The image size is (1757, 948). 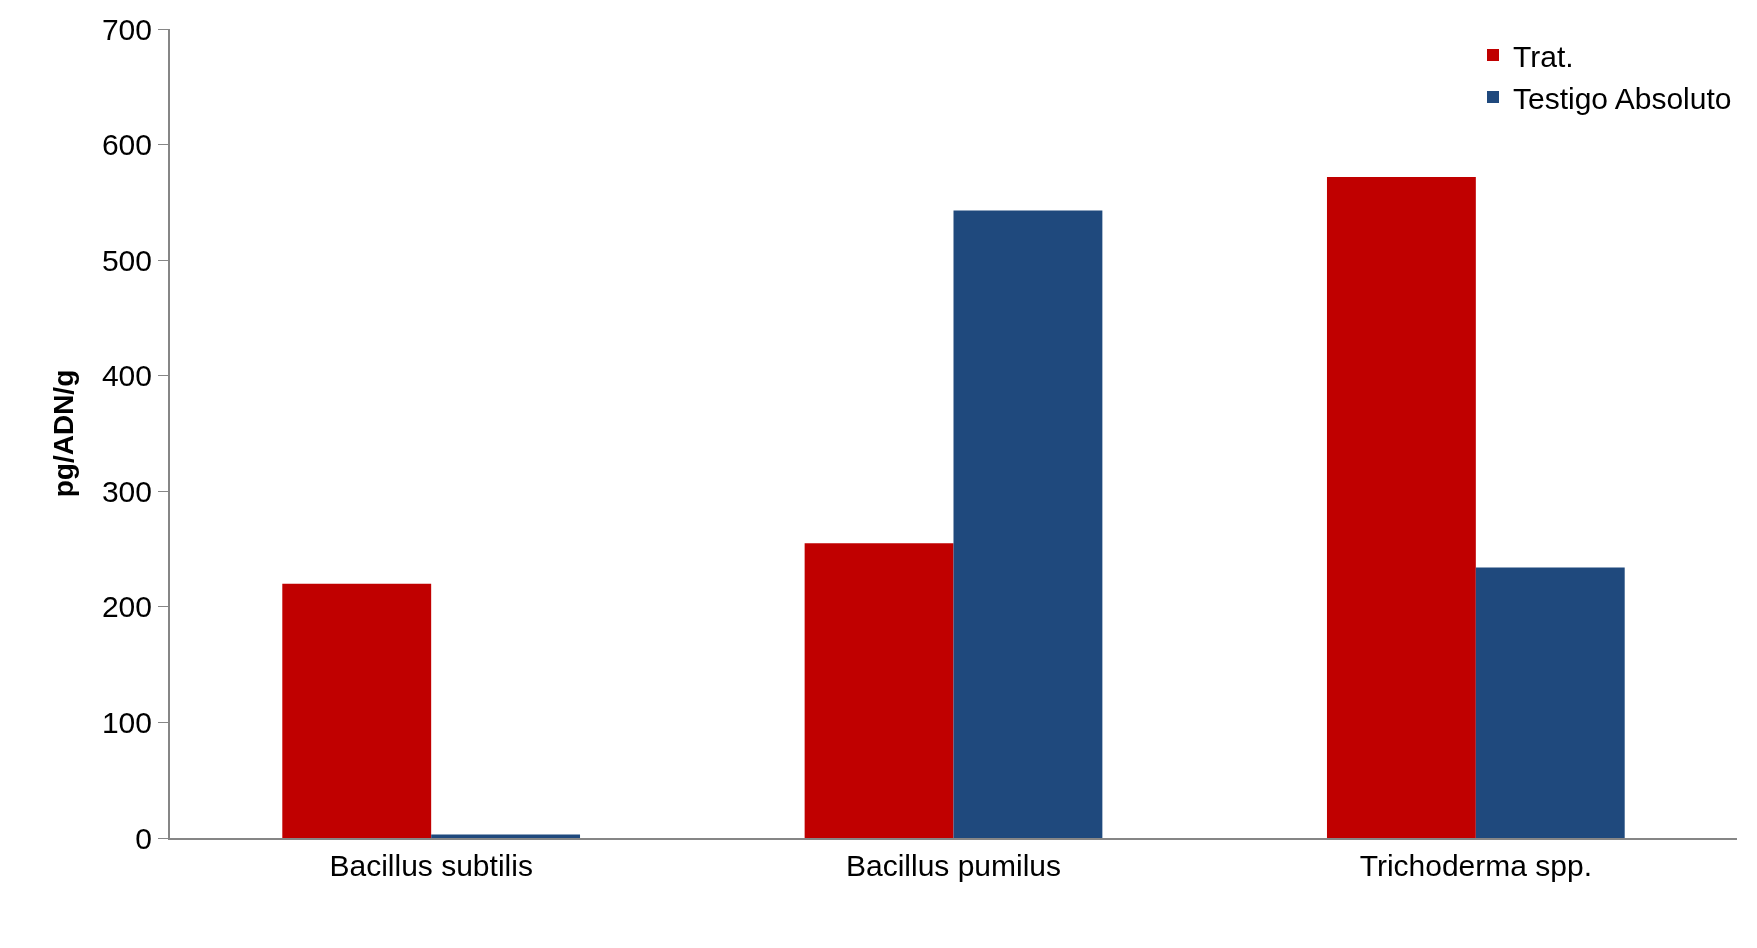 What do you see at coordinates (143, 838) in the screenshot?
I see `y-tick-label: 0` at bounding box center [143, 838].